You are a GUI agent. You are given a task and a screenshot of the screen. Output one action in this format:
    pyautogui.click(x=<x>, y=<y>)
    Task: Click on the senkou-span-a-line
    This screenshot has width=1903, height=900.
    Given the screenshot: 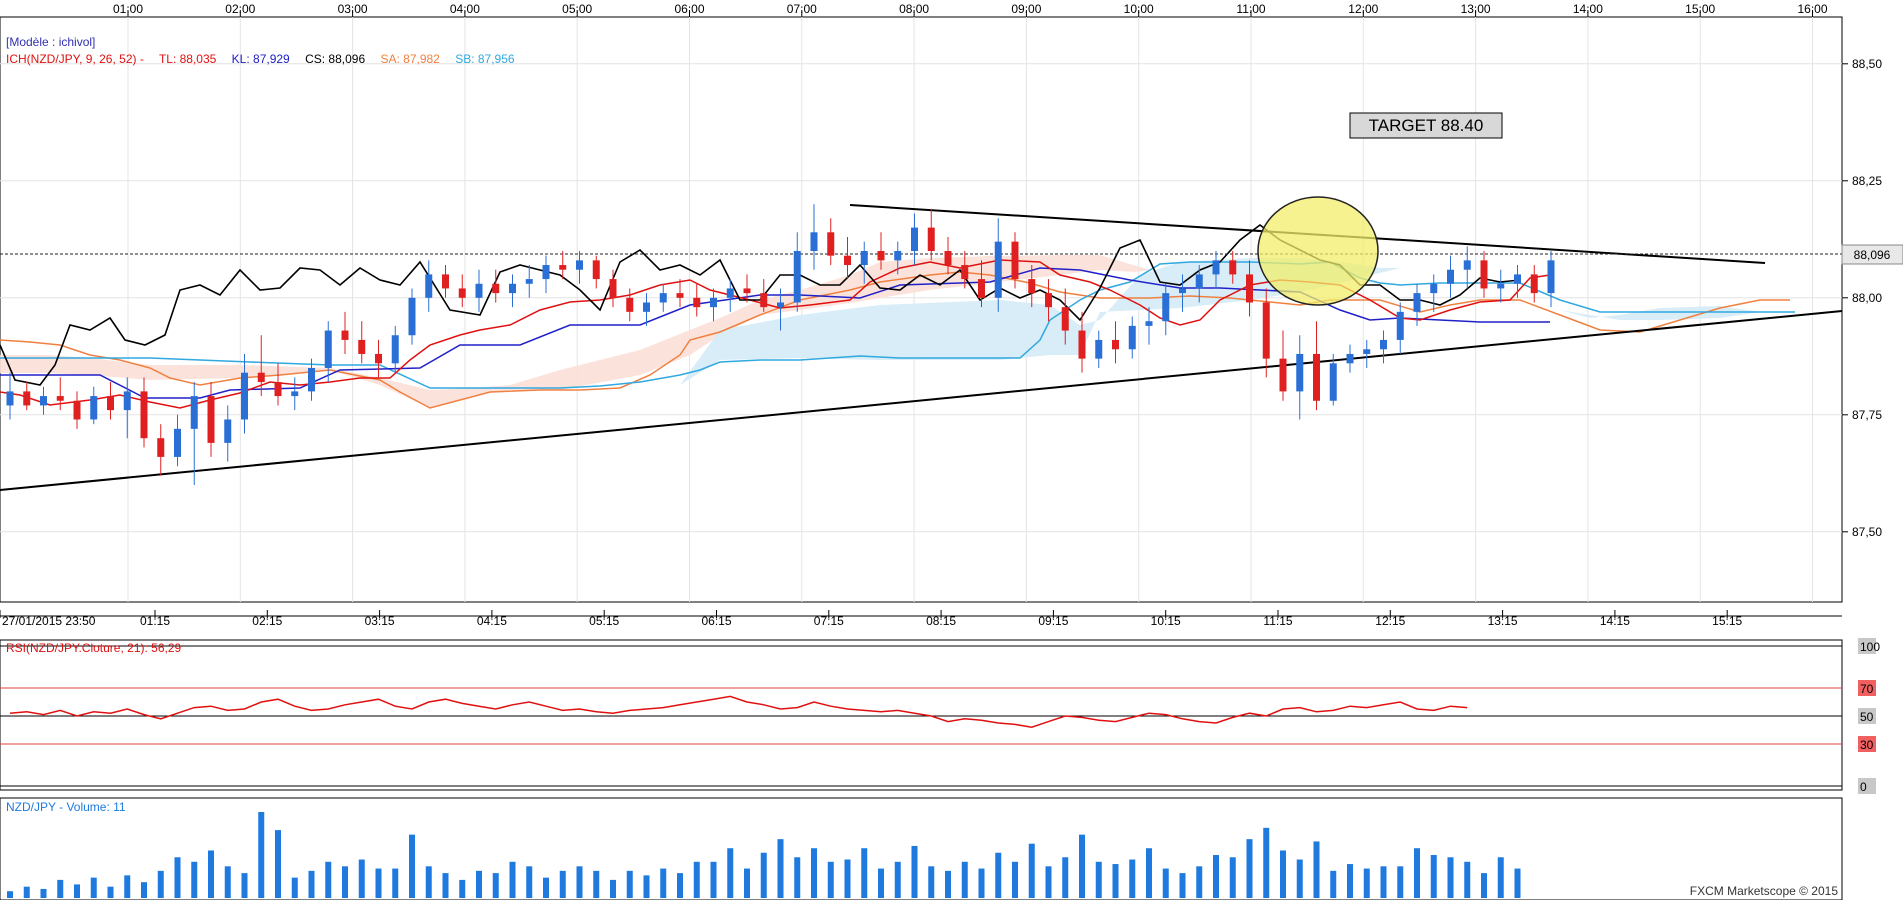 What is the action you would take?
    pyautogui.click(x=895, y=340)
    